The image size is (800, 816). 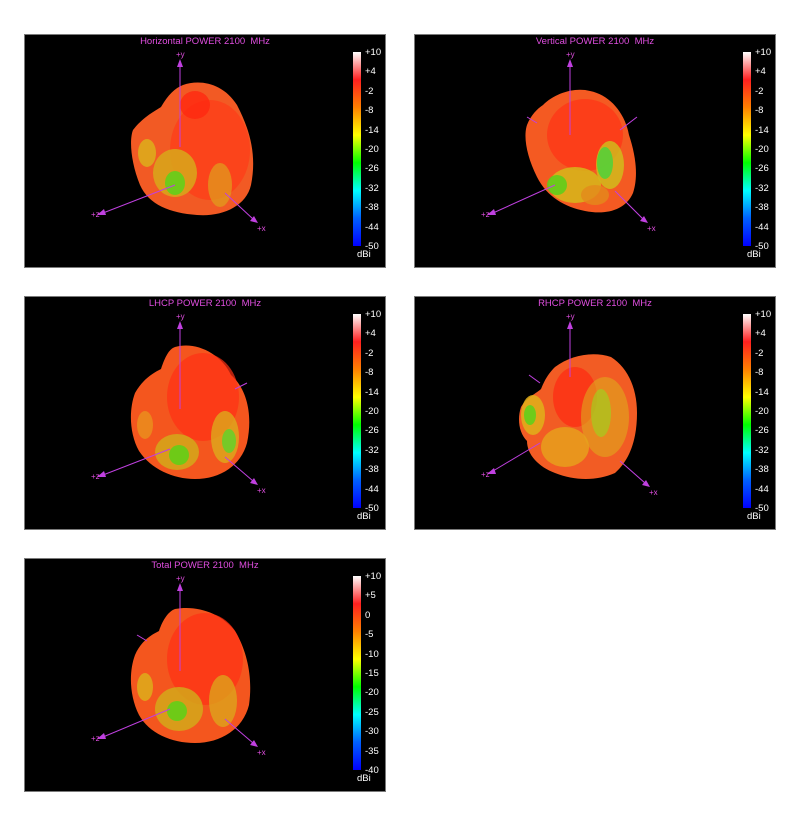 I want to click on scale-tick-label: -40, so click(x=372, y=770).